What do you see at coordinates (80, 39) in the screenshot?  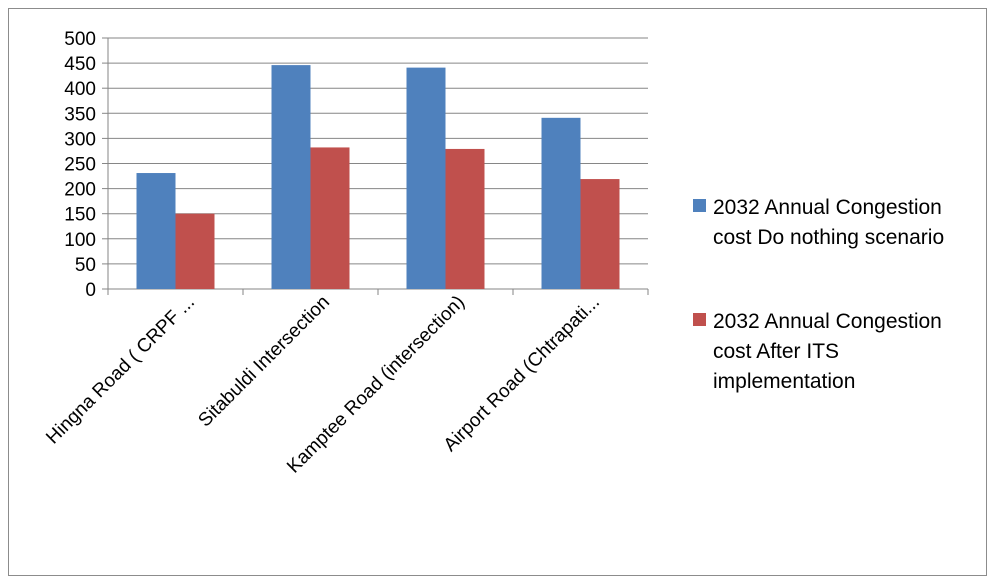 I see `y-tick-label: 500` at bounding box center [80, 39].